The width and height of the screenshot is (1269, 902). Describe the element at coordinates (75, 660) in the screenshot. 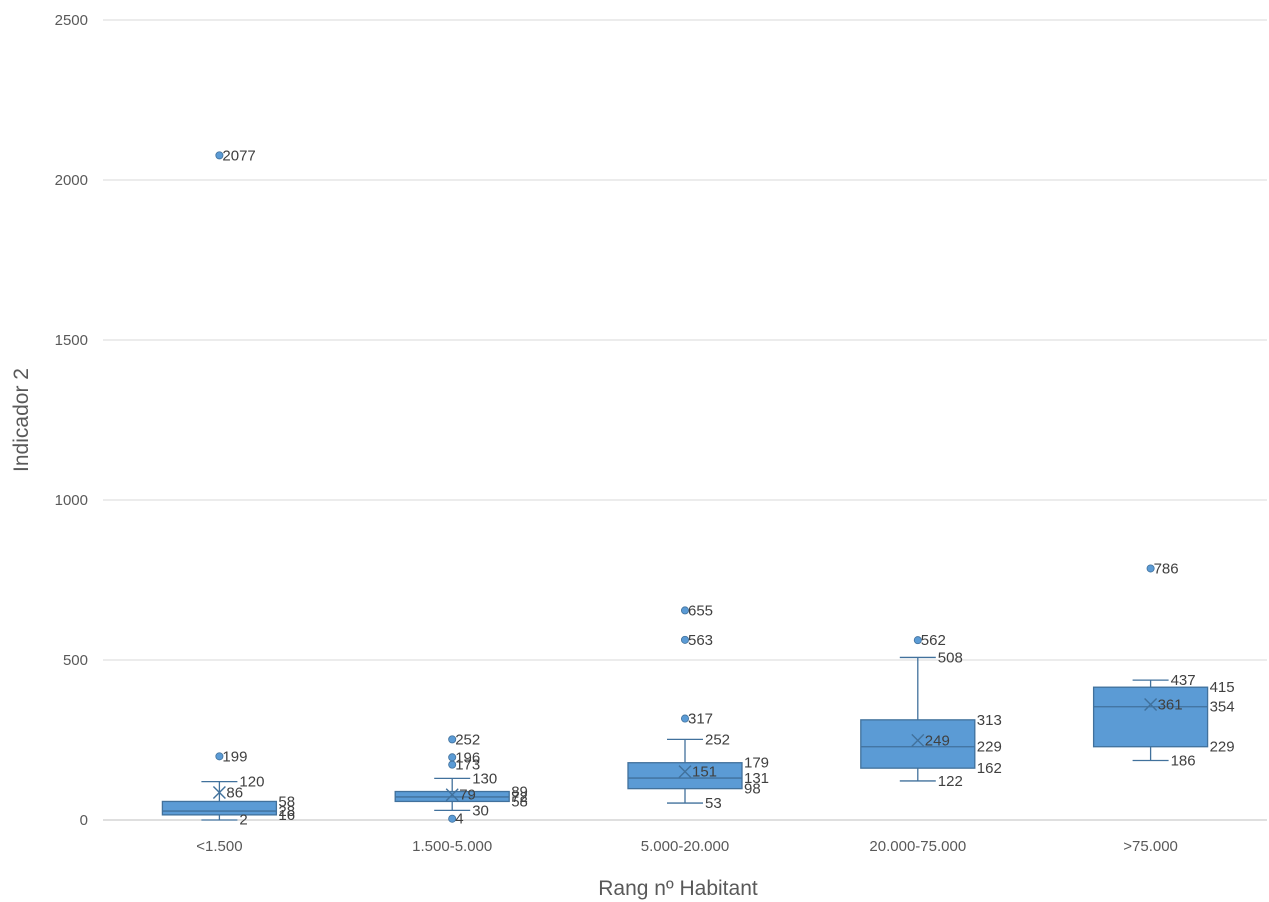

I see `y-tick-label-500: 500` at that location.